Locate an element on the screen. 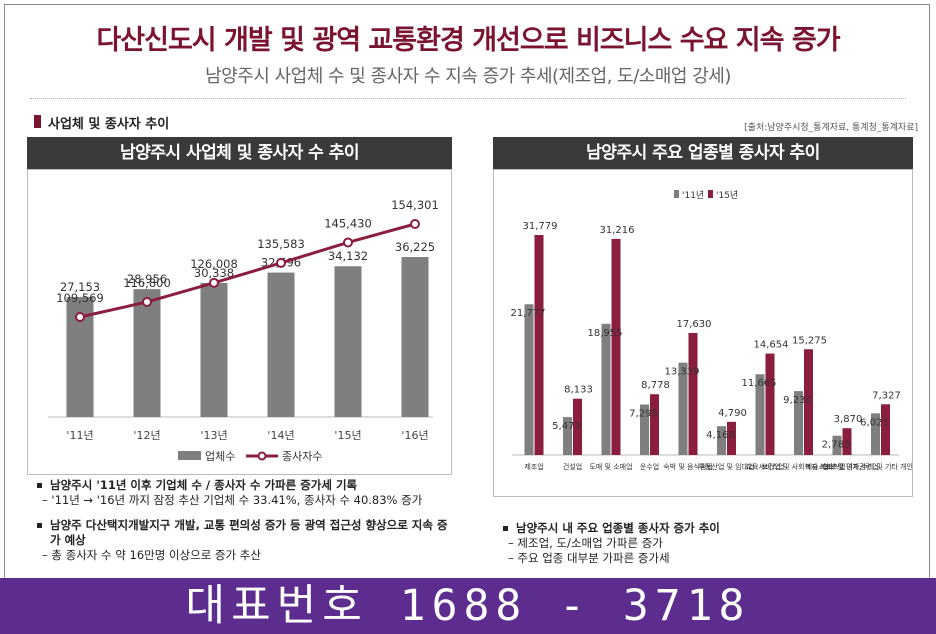  bar-value-label-2015: 14,654 is located at coordinates (771, 345).